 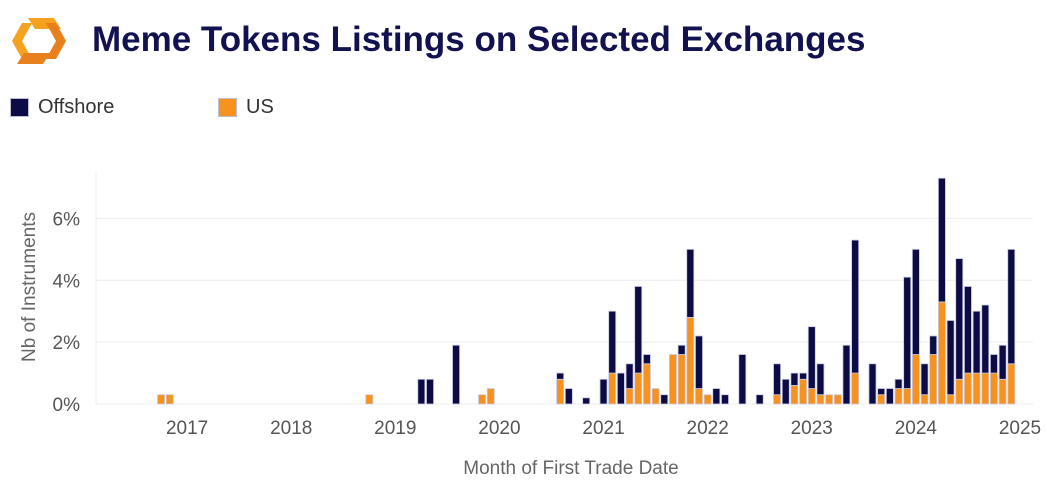 I want to click on x-tick-label: 2024, so click(x=916, y=428).